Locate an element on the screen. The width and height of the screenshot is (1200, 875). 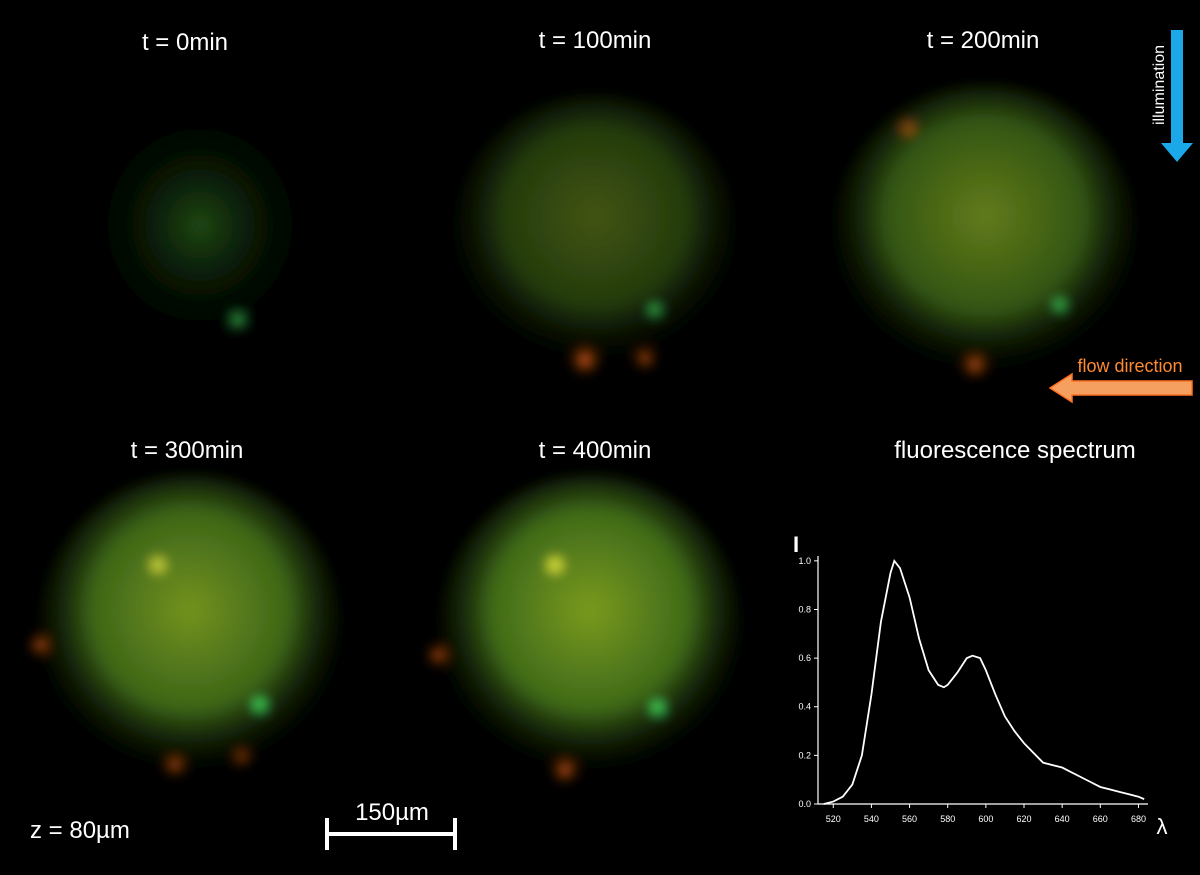
x-tick-label: 600 is located at coordinates (985, 819).